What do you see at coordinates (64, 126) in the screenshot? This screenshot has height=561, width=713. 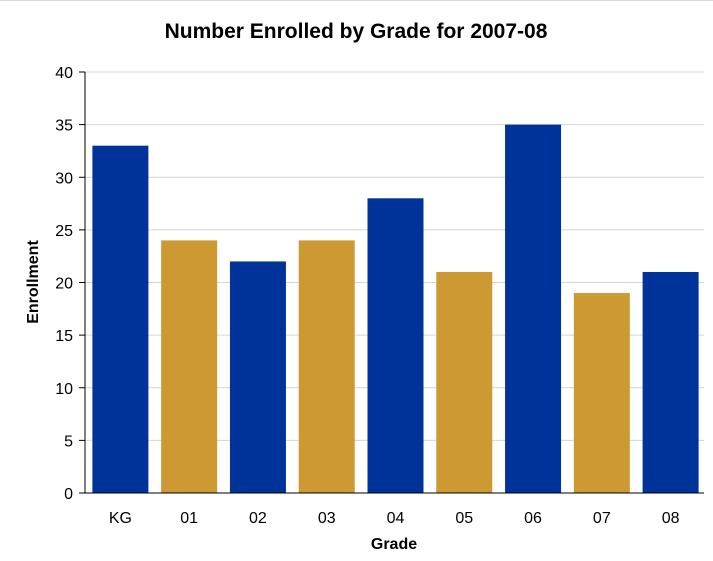 I see `y-tick-label: 35` at bounding box center [64, 126].